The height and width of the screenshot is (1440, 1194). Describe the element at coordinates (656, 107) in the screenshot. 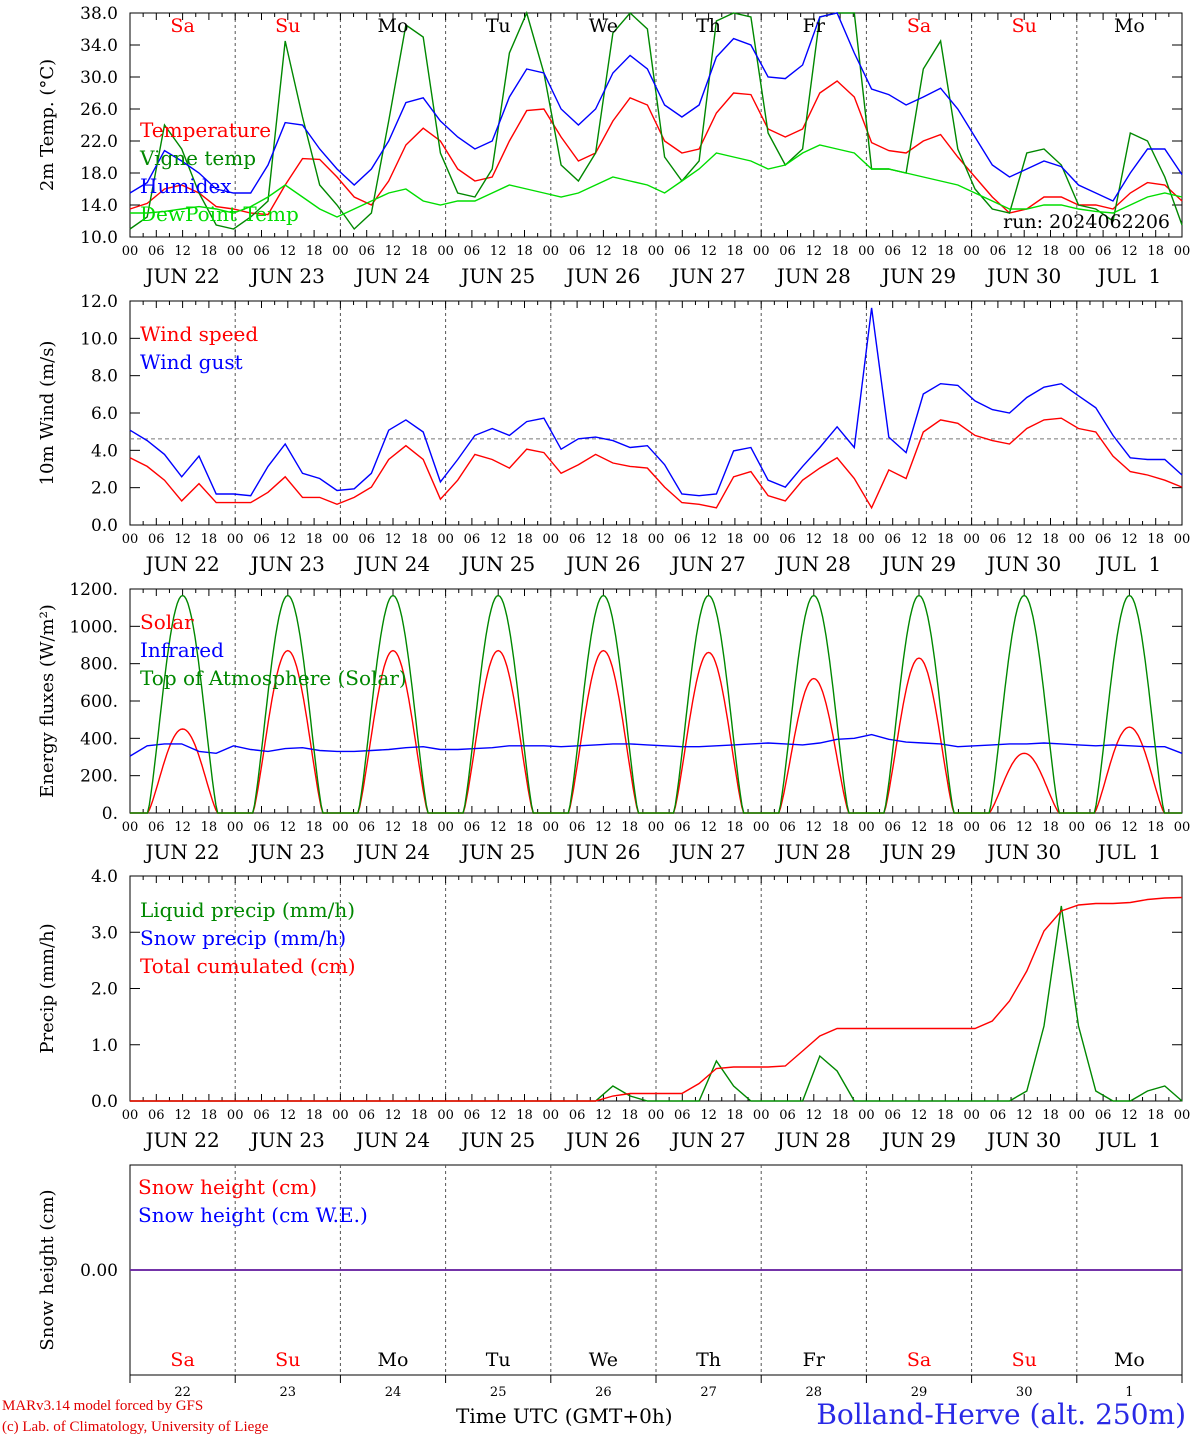

I see `series-line-humidex` at that location.